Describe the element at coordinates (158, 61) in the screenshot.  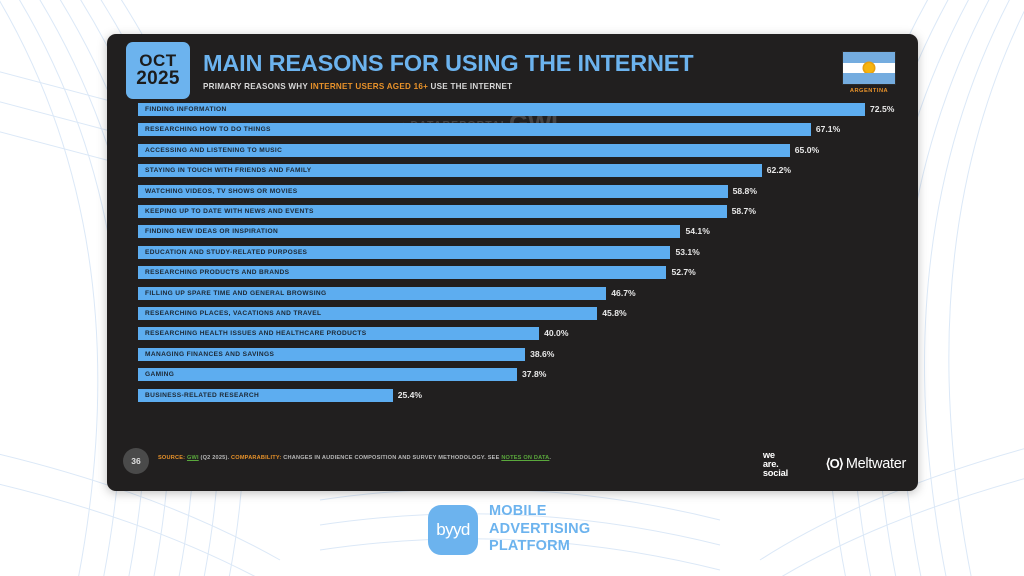
I see `date-badge-month: OCT` at that location.